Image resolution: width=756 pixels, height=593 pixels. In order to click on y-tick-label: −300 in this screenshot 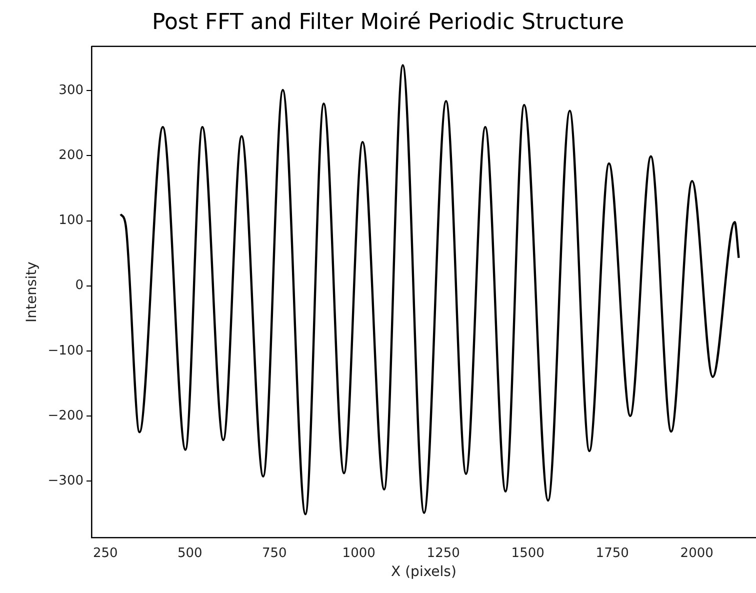, I will do `click(66, 480)`.